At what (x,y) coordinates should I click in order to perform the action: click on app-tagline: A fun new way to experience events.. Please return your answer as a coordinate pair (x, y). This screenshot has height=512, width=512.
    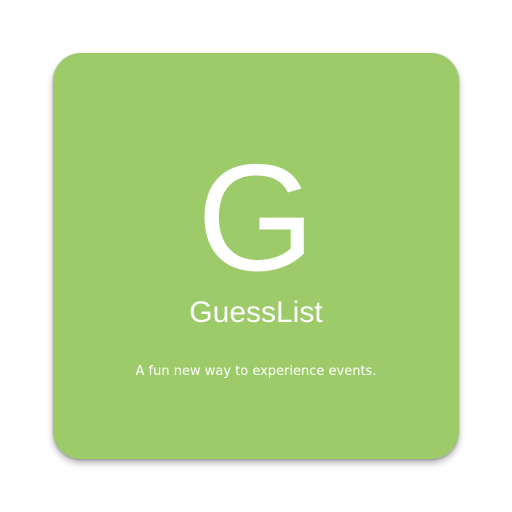
    Looking at the image, I should click on (256, 371).